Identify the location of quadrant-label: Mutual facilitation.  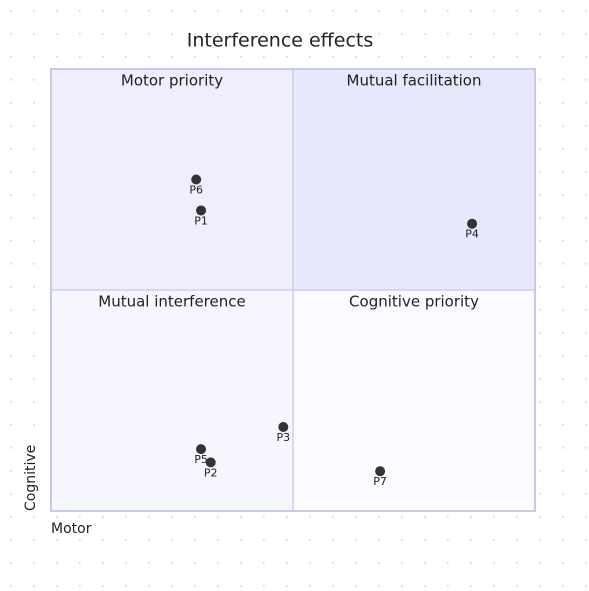
(414, 81).